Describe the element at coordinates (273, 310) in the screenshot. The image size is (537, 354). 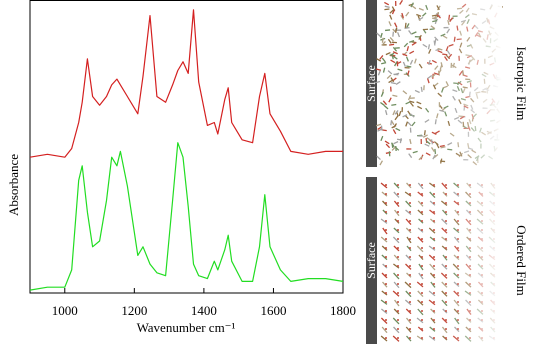
I see `x-tick-label: 1600` at that location.